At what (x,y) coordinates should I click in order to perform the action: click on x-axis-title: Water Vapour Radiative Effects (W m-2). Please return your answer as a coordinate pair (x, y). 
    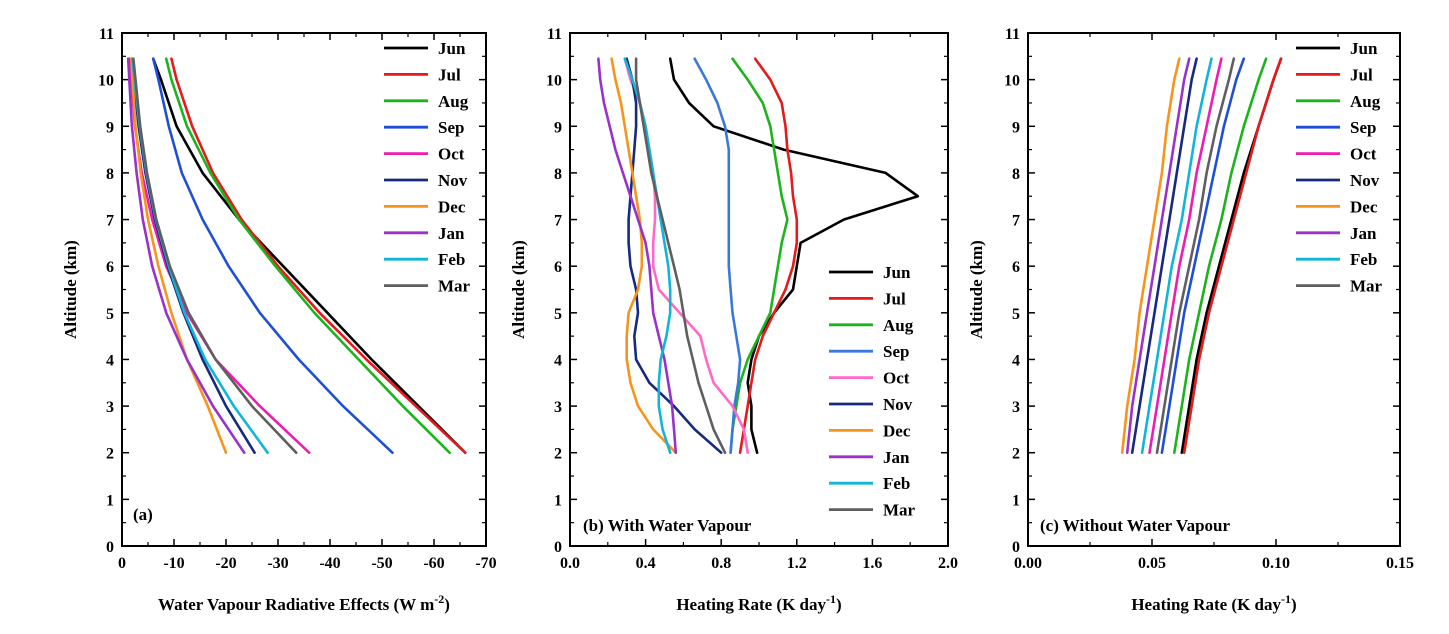
    Looking at the image, I should click on (304, 603).